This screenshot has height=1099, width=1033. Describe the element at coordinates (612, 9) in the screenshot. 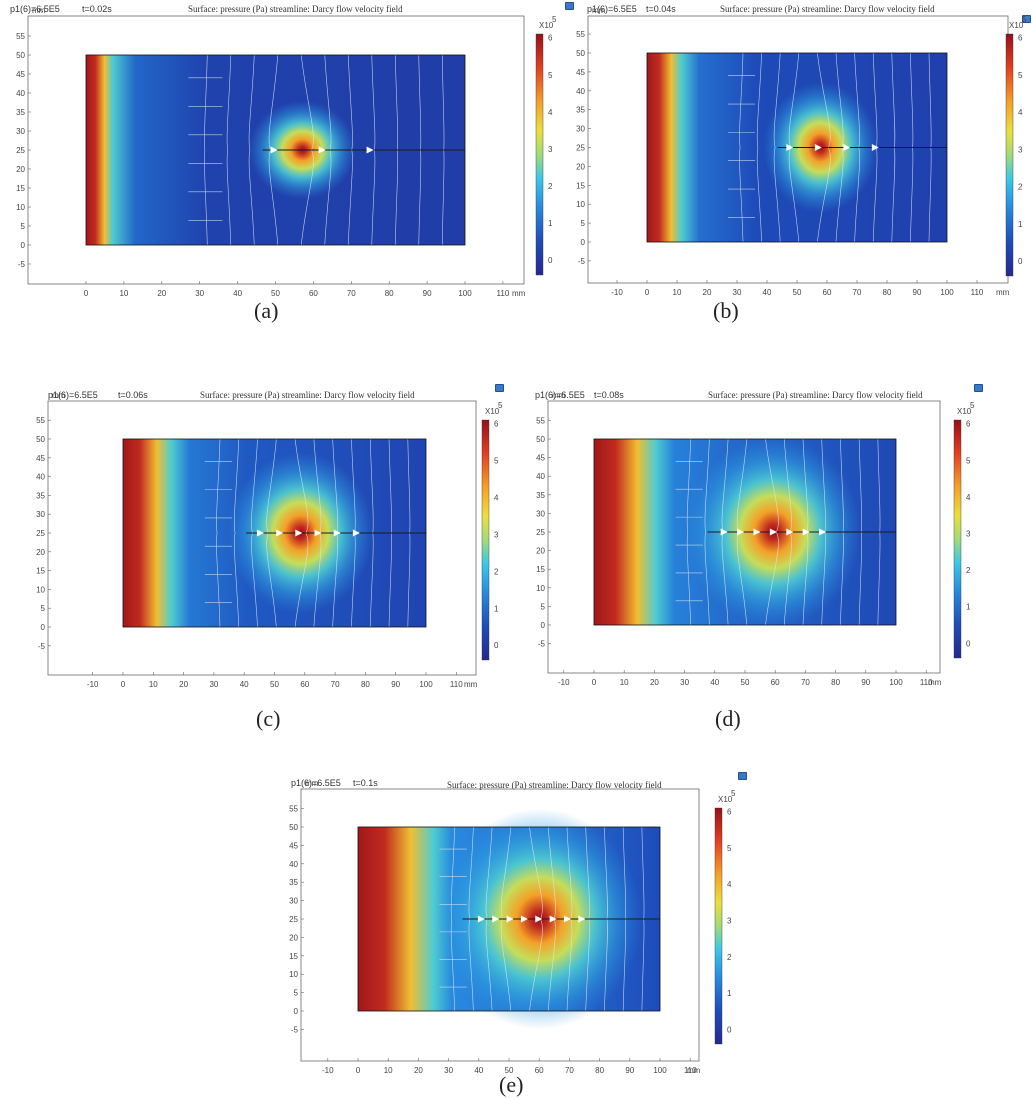

I see `pressure-label: p1(6)=6.5E5` at that location.